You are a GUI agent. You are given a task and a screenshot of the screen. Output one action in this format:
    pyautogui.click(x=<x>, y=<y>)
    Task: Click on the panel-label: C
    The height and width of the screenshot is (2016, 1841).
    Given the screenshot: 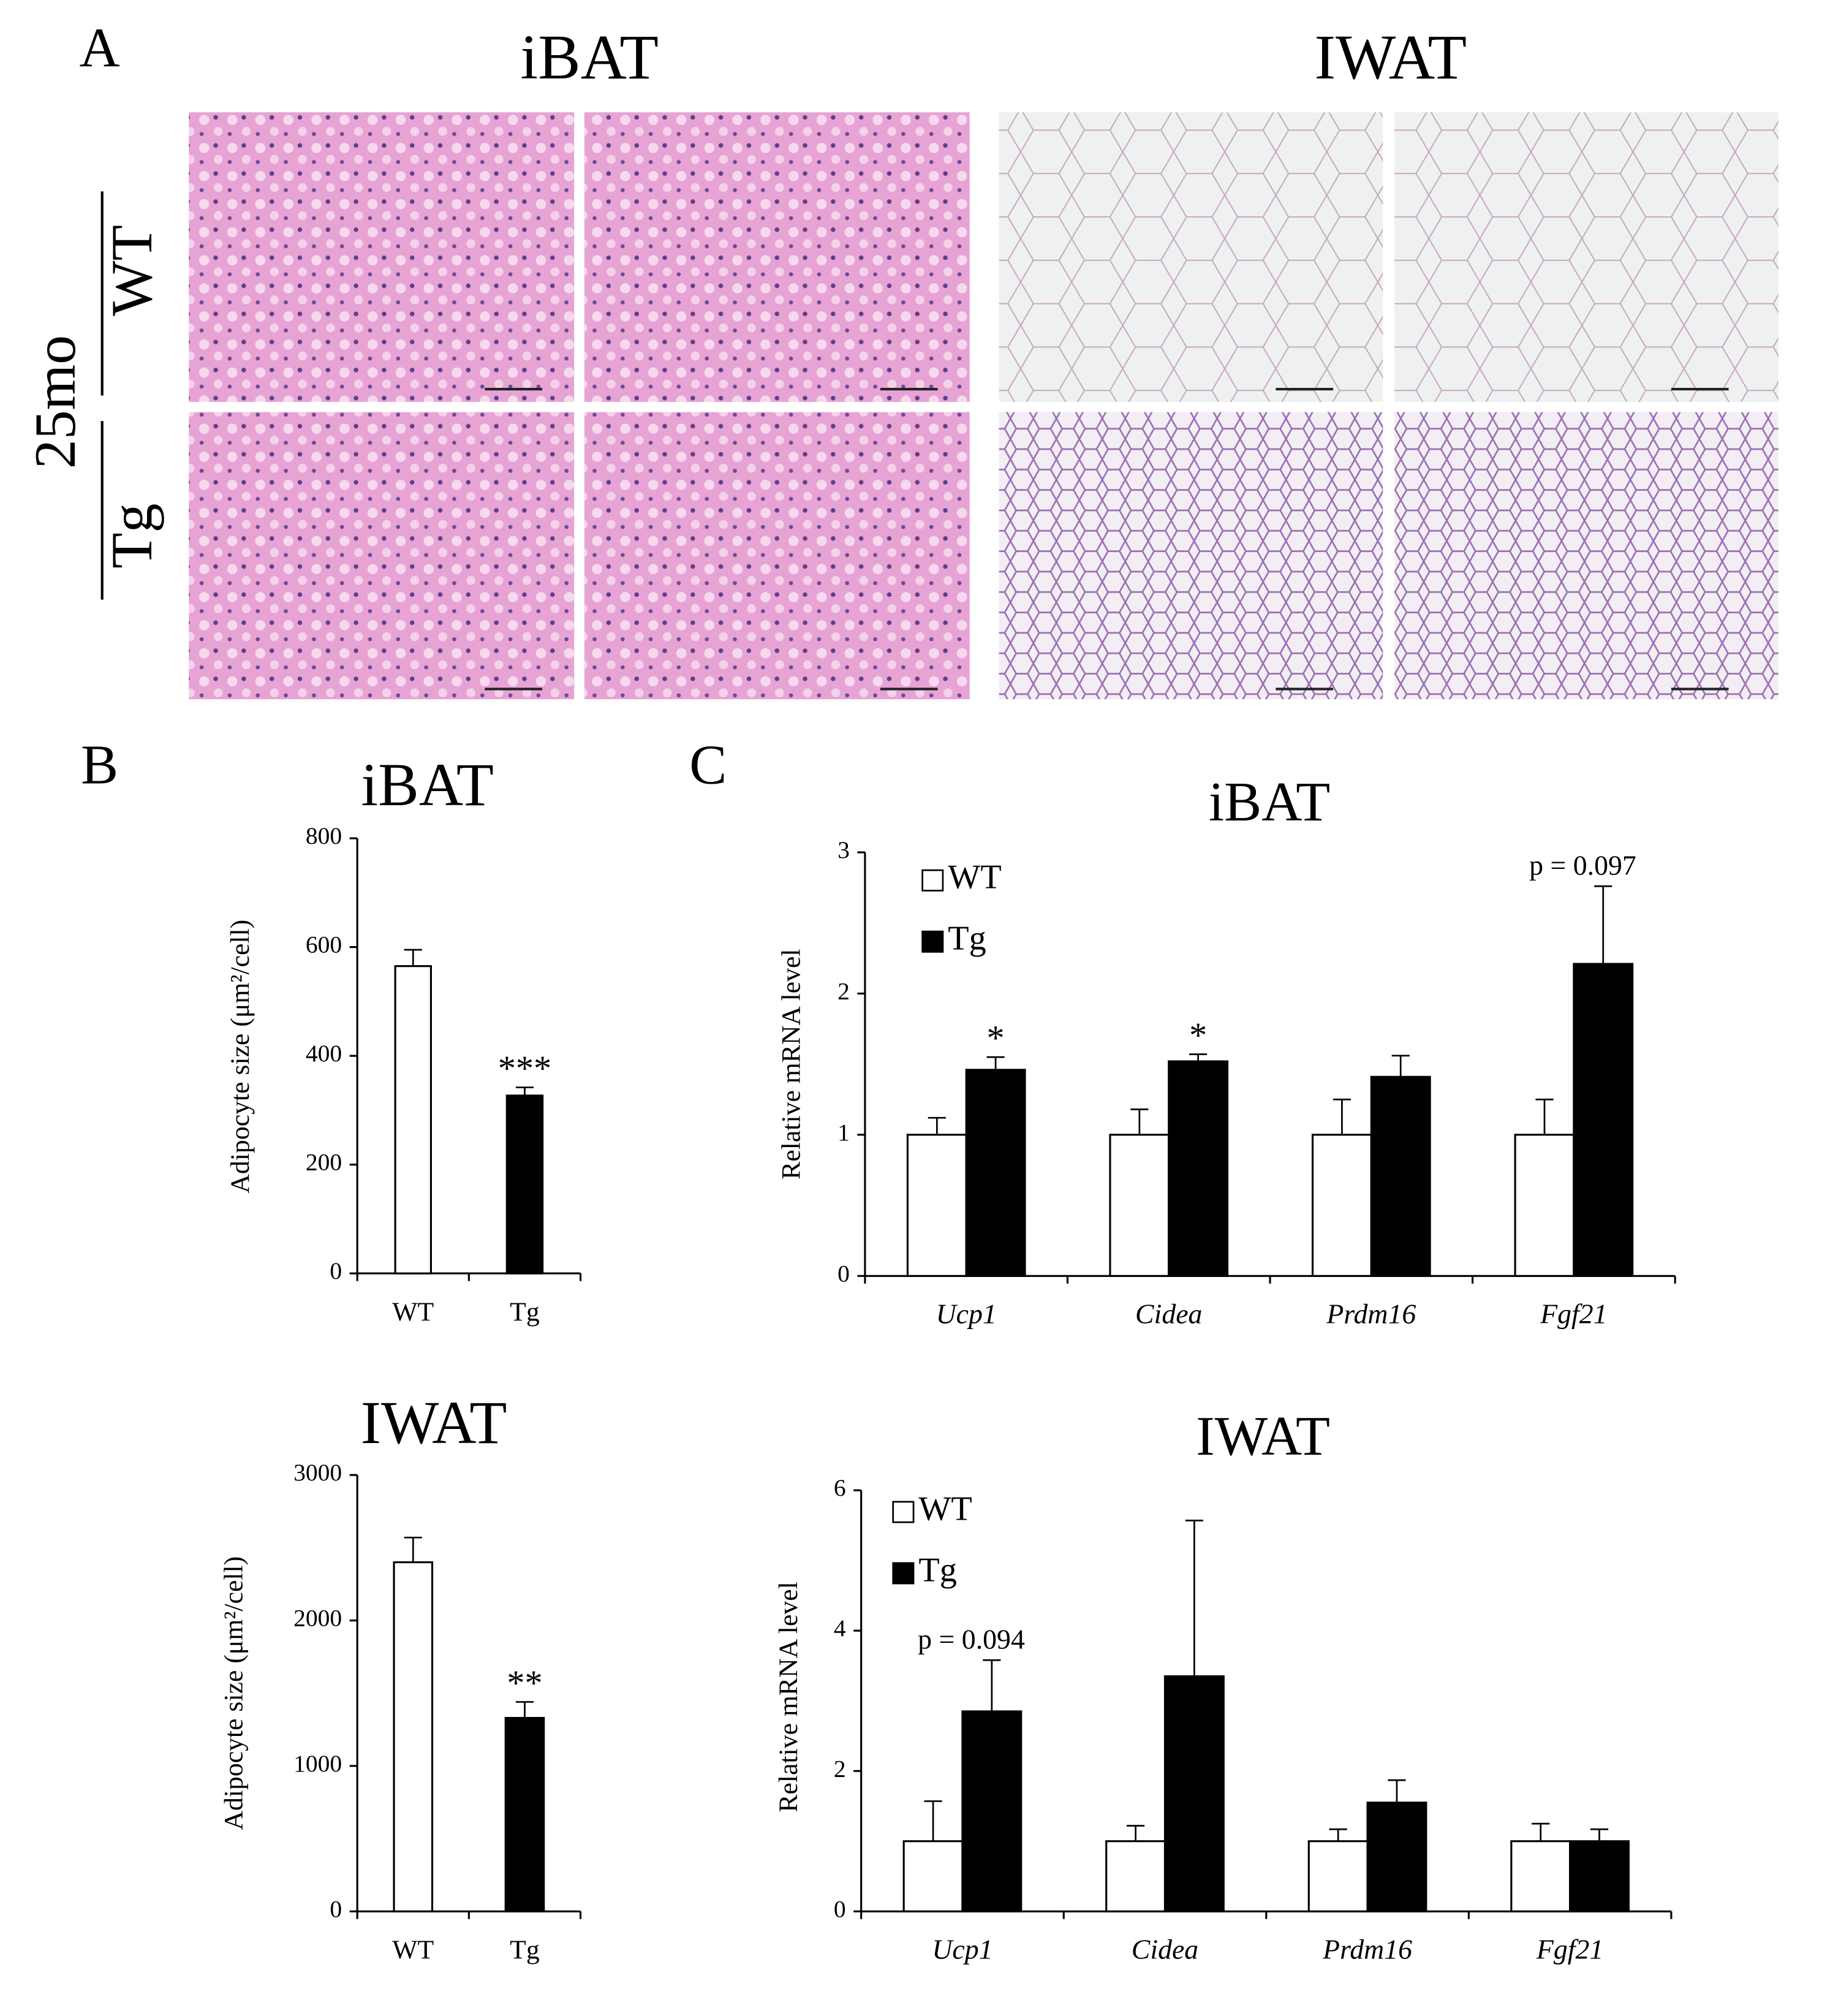 What is the action you would take?
    pyautogui.click(x=708, y=764)
    